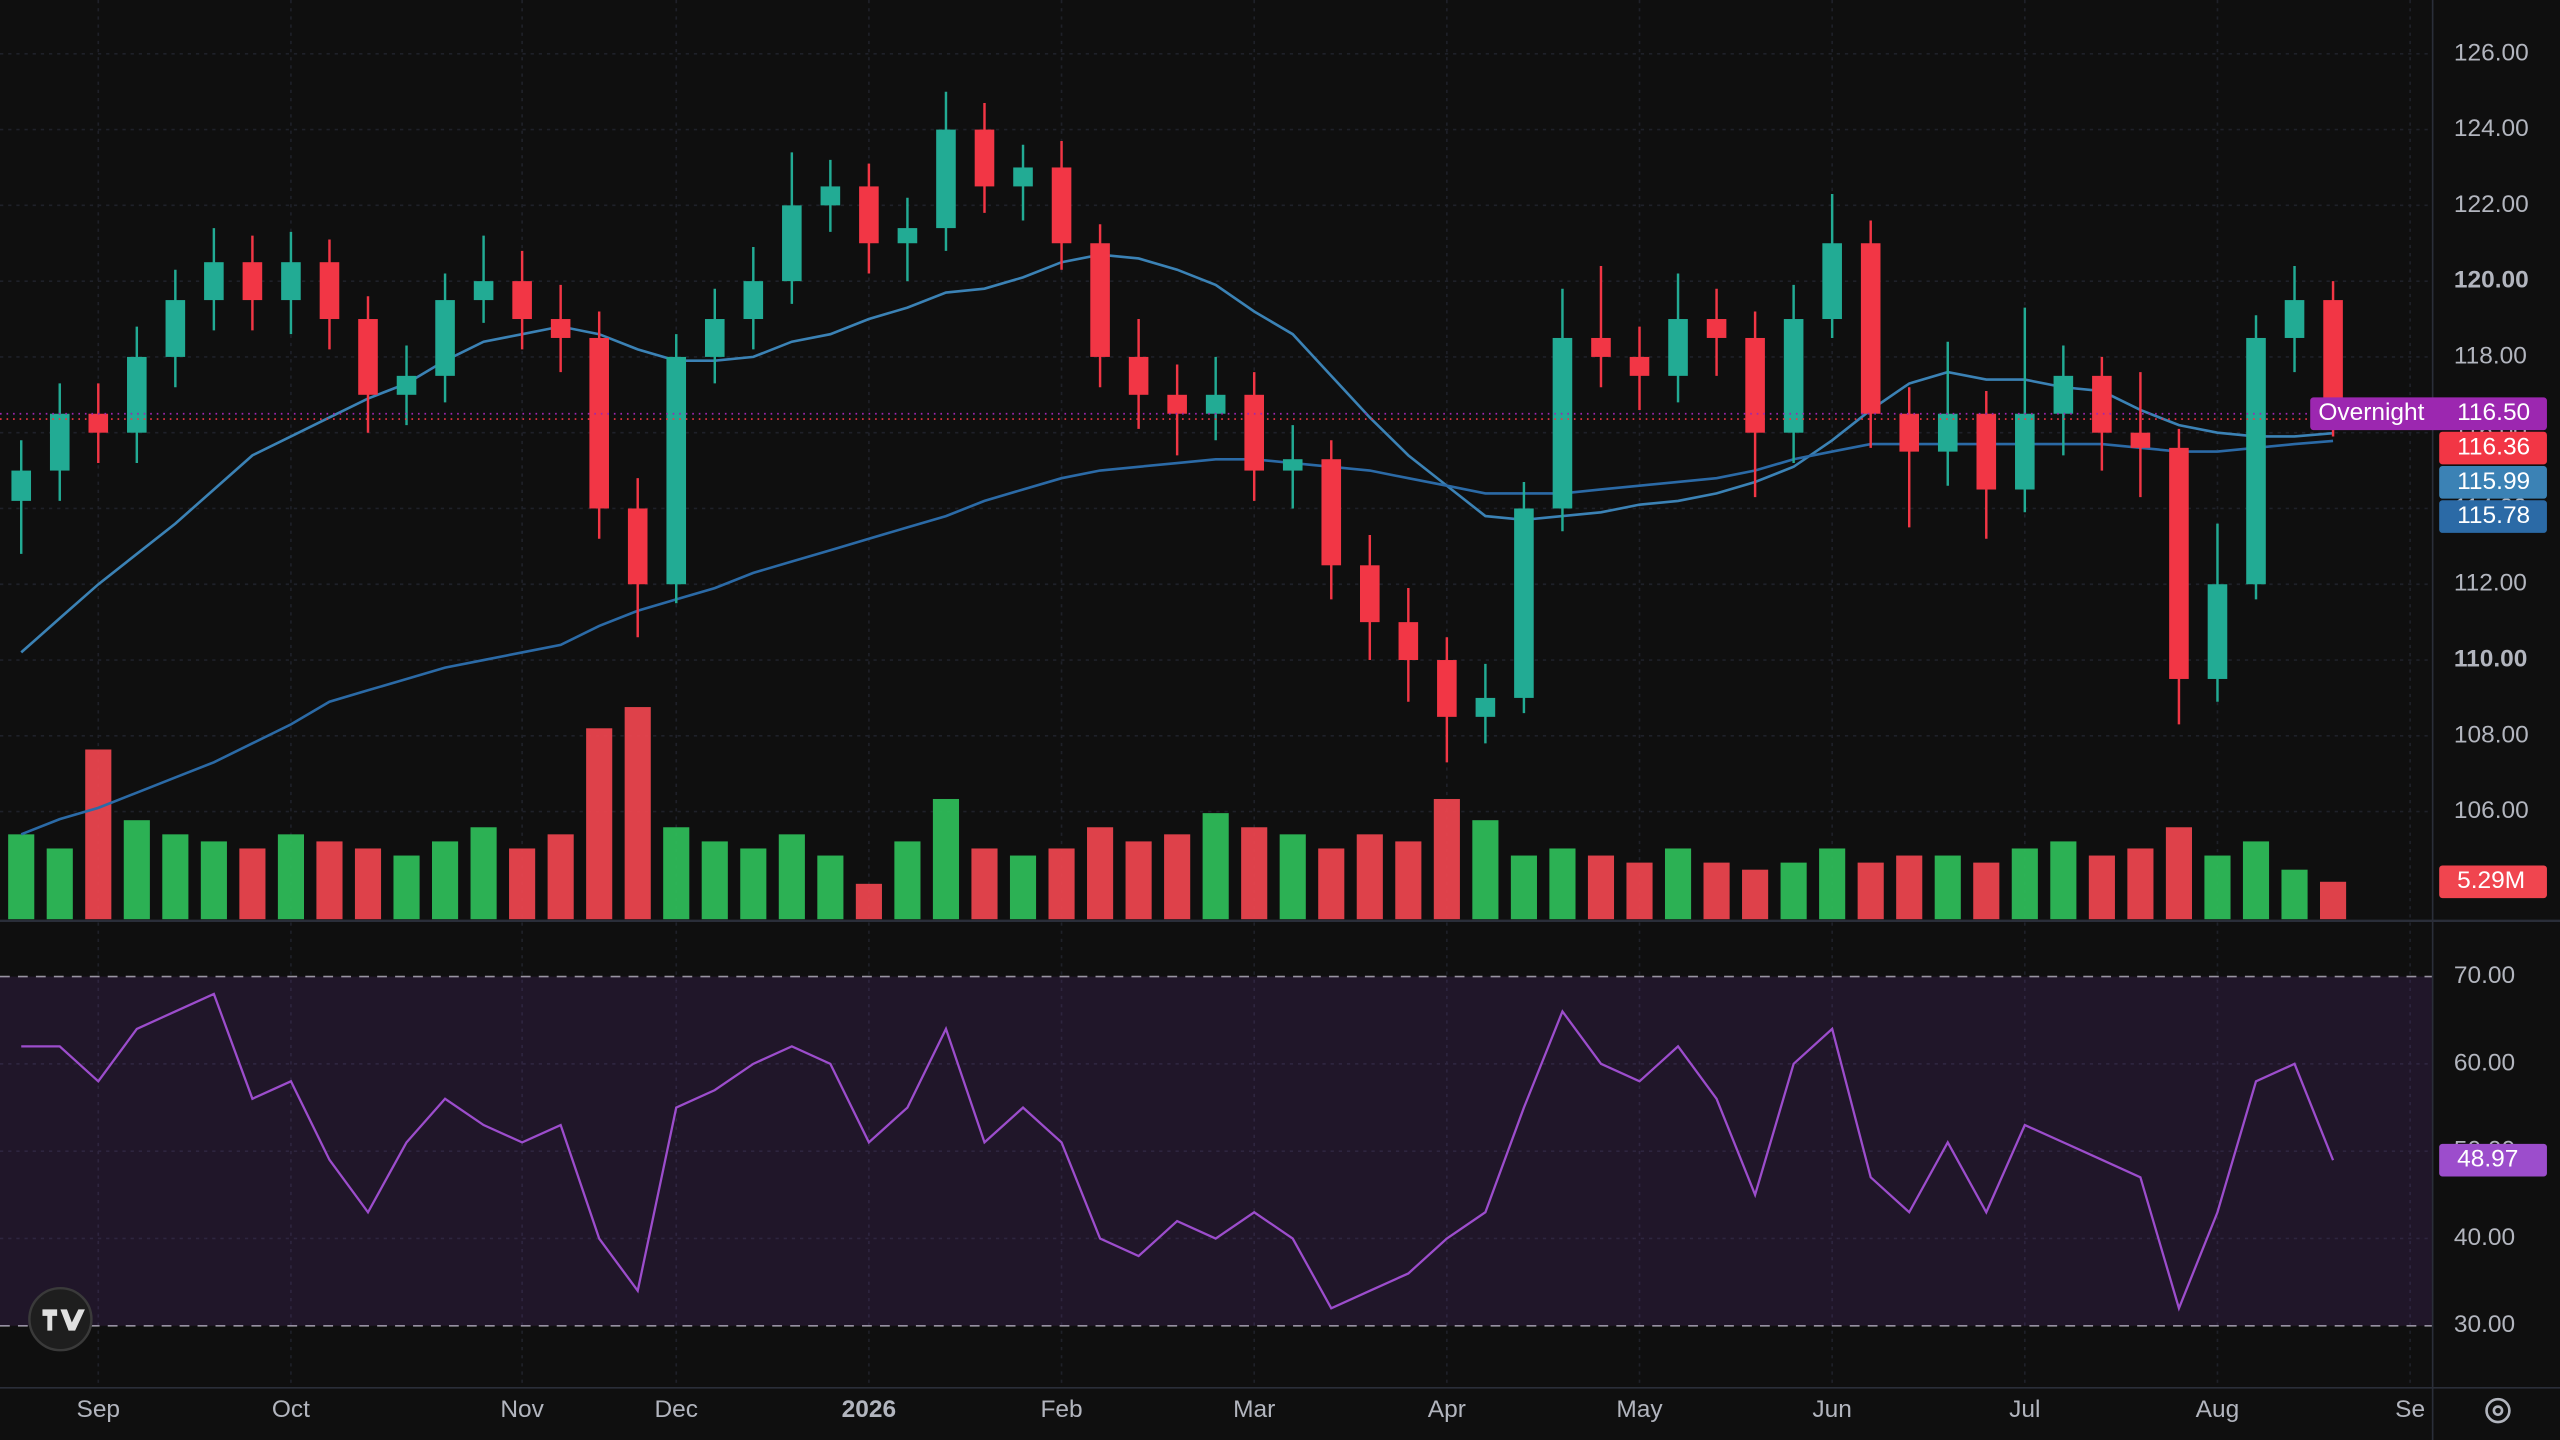 The image size is (2560, 1440). Describe the element at coordinates (2491, 280) in the screenshot. I see `y-tick-label: 120.00` at that location.